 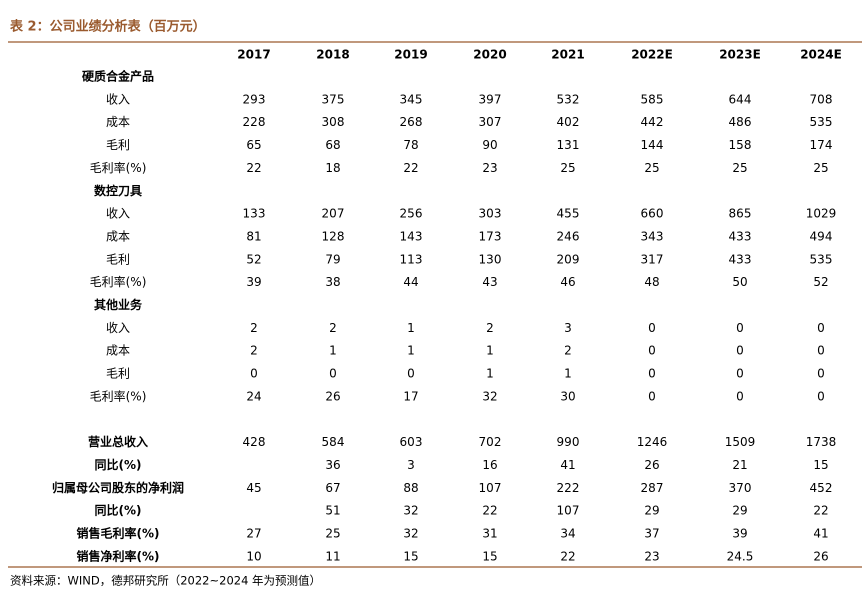 What do you see at coordinates (118, 145) in the screenshot?
I see `row-label: 毛利` at bounding box center [118, 145].